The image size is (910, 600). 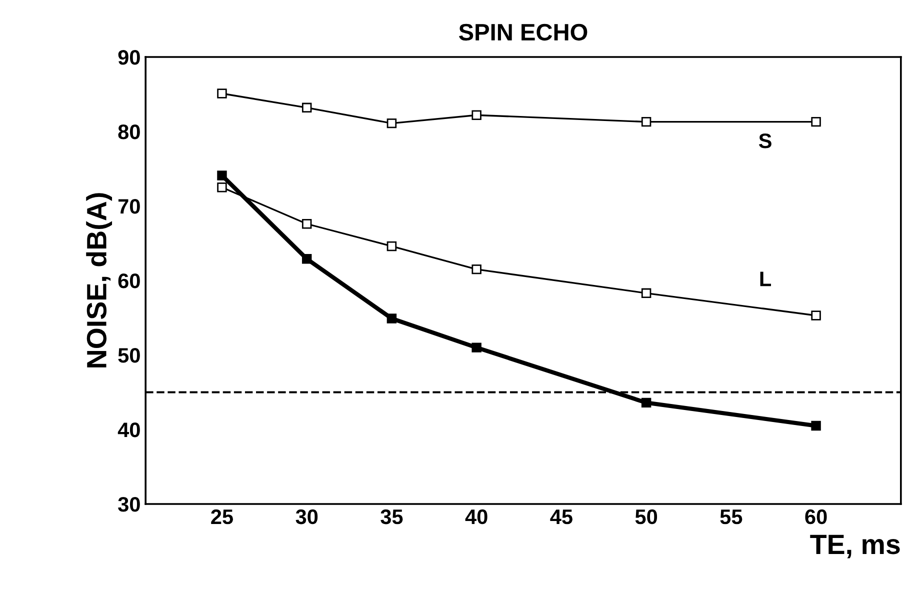 What do you see at coordinates (646, 516) in the screenshot?
I see `x-tick-label: 50` at bounding box center [646, 516].